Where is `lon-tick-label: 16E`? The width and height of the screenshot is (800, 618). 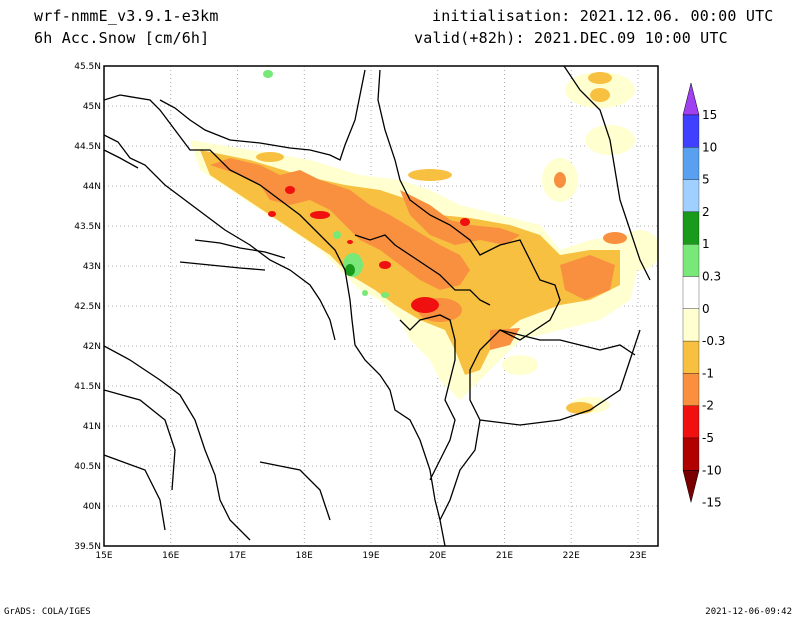 lon-tick-label: 16E is located at coordinates (170, 556).